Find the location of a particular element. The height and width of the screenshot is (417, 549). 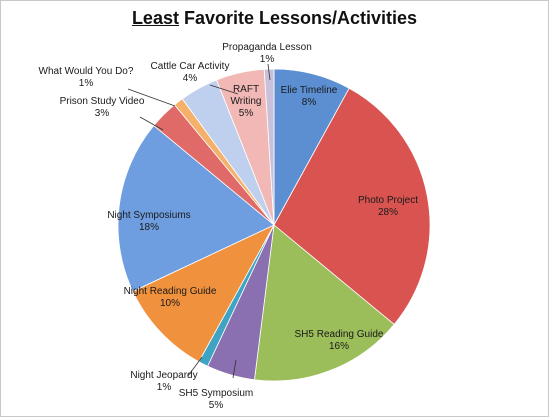

slice-label: Elie Timeline 8% is located at coordinates (309, 96).